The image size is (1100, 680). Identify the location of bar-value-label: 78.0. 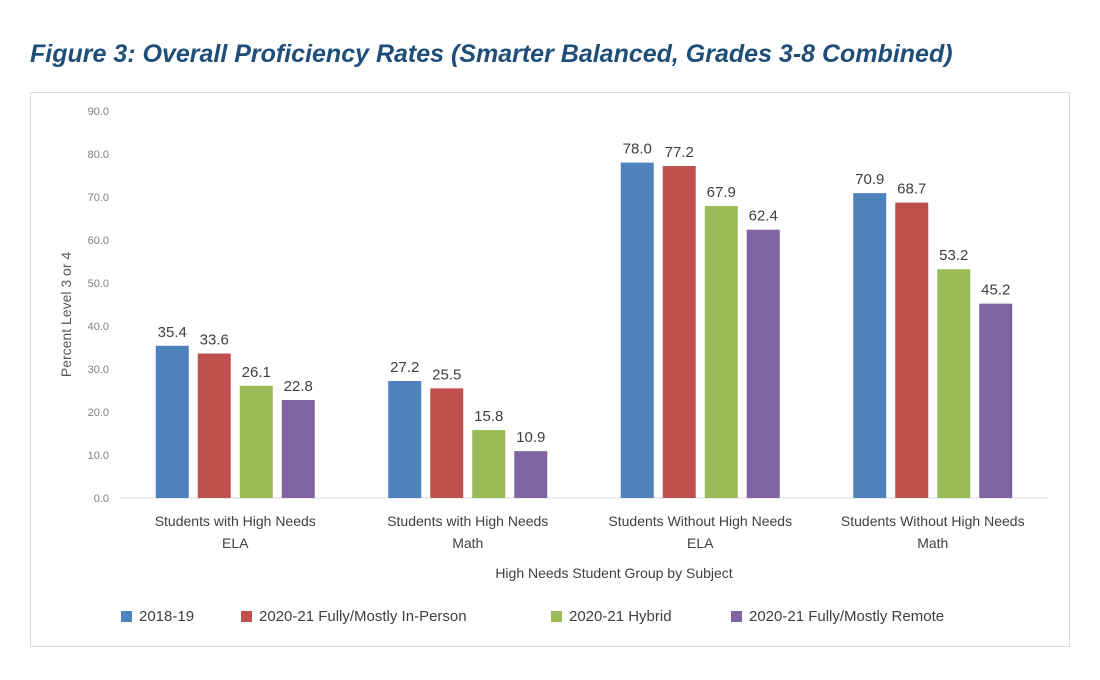
(637, 149).